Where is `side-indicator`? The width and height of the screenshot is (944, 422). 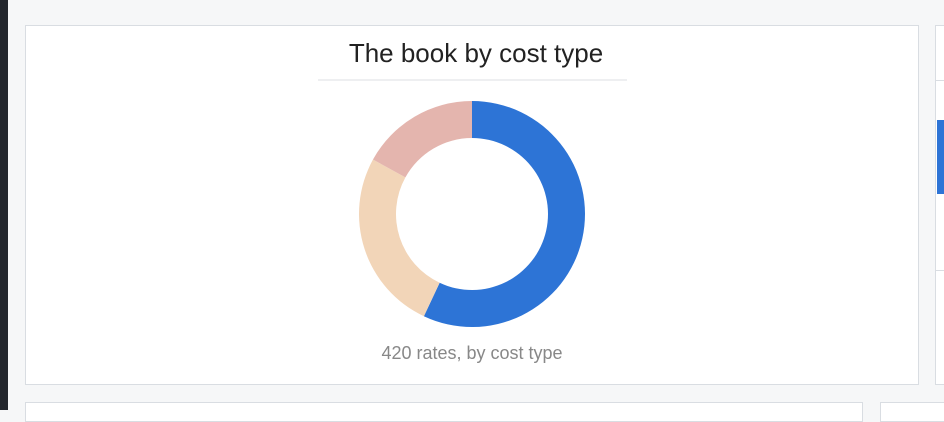
side-indicator is located at coordinates (940, 157).